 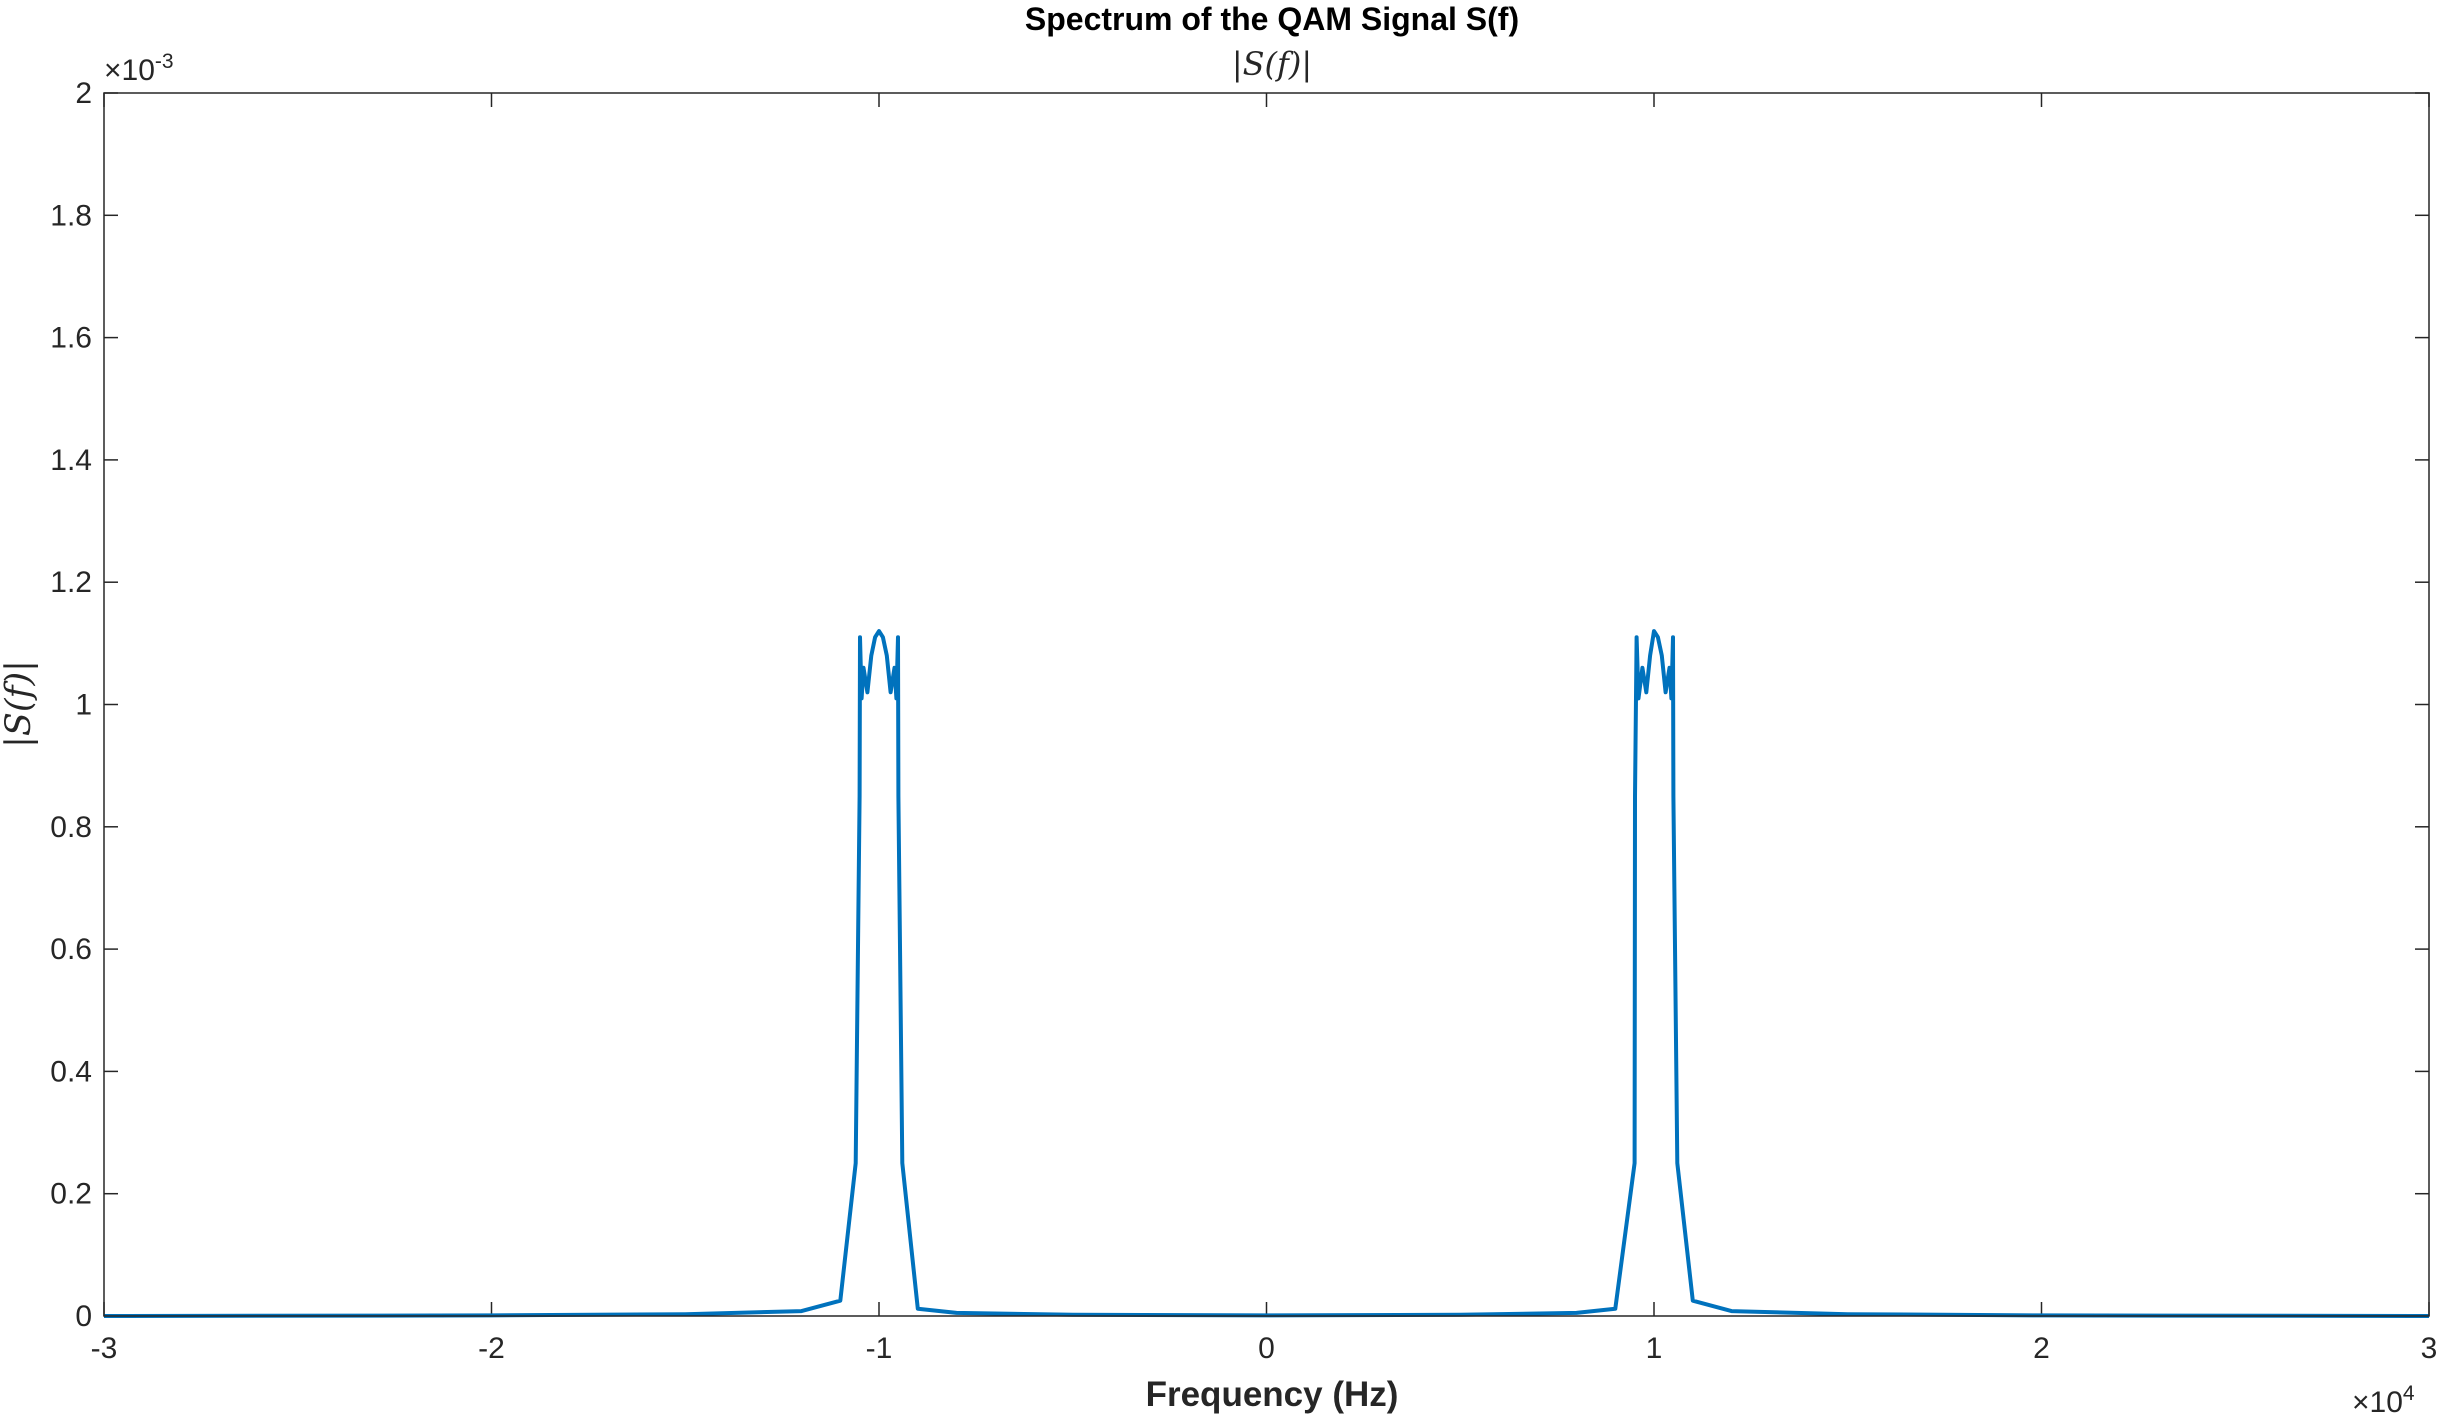 What do you see at coordinates (1272, 1394) in the screenshot?
I see `x-axis-label: Frequency (Hz)` at bounding box center [1272, 1394].